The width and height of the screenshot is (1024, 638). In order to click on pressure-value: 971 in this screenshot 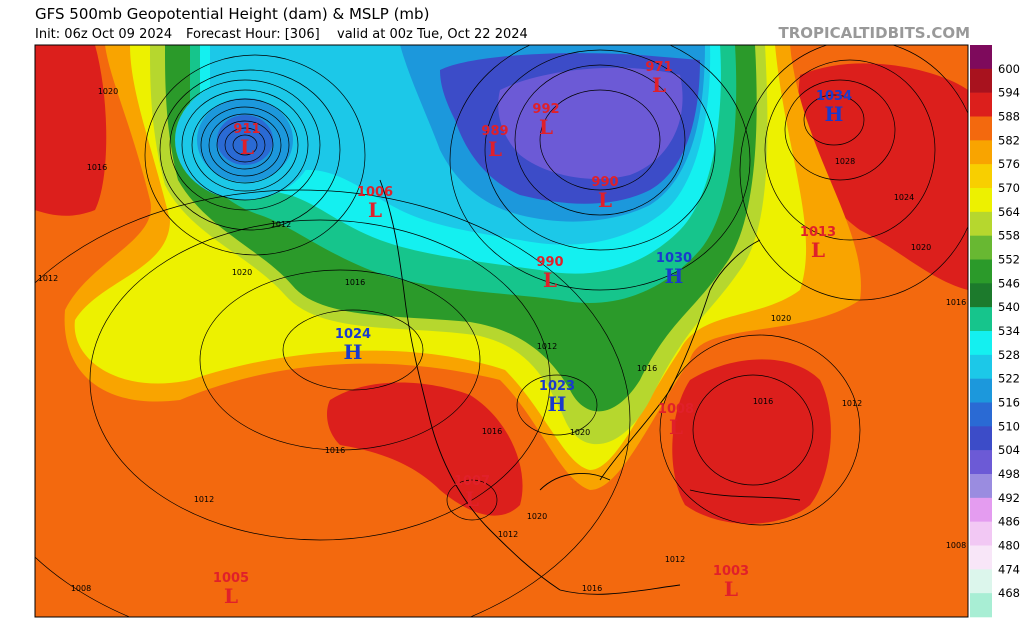, I will do `click(658, 67)`.